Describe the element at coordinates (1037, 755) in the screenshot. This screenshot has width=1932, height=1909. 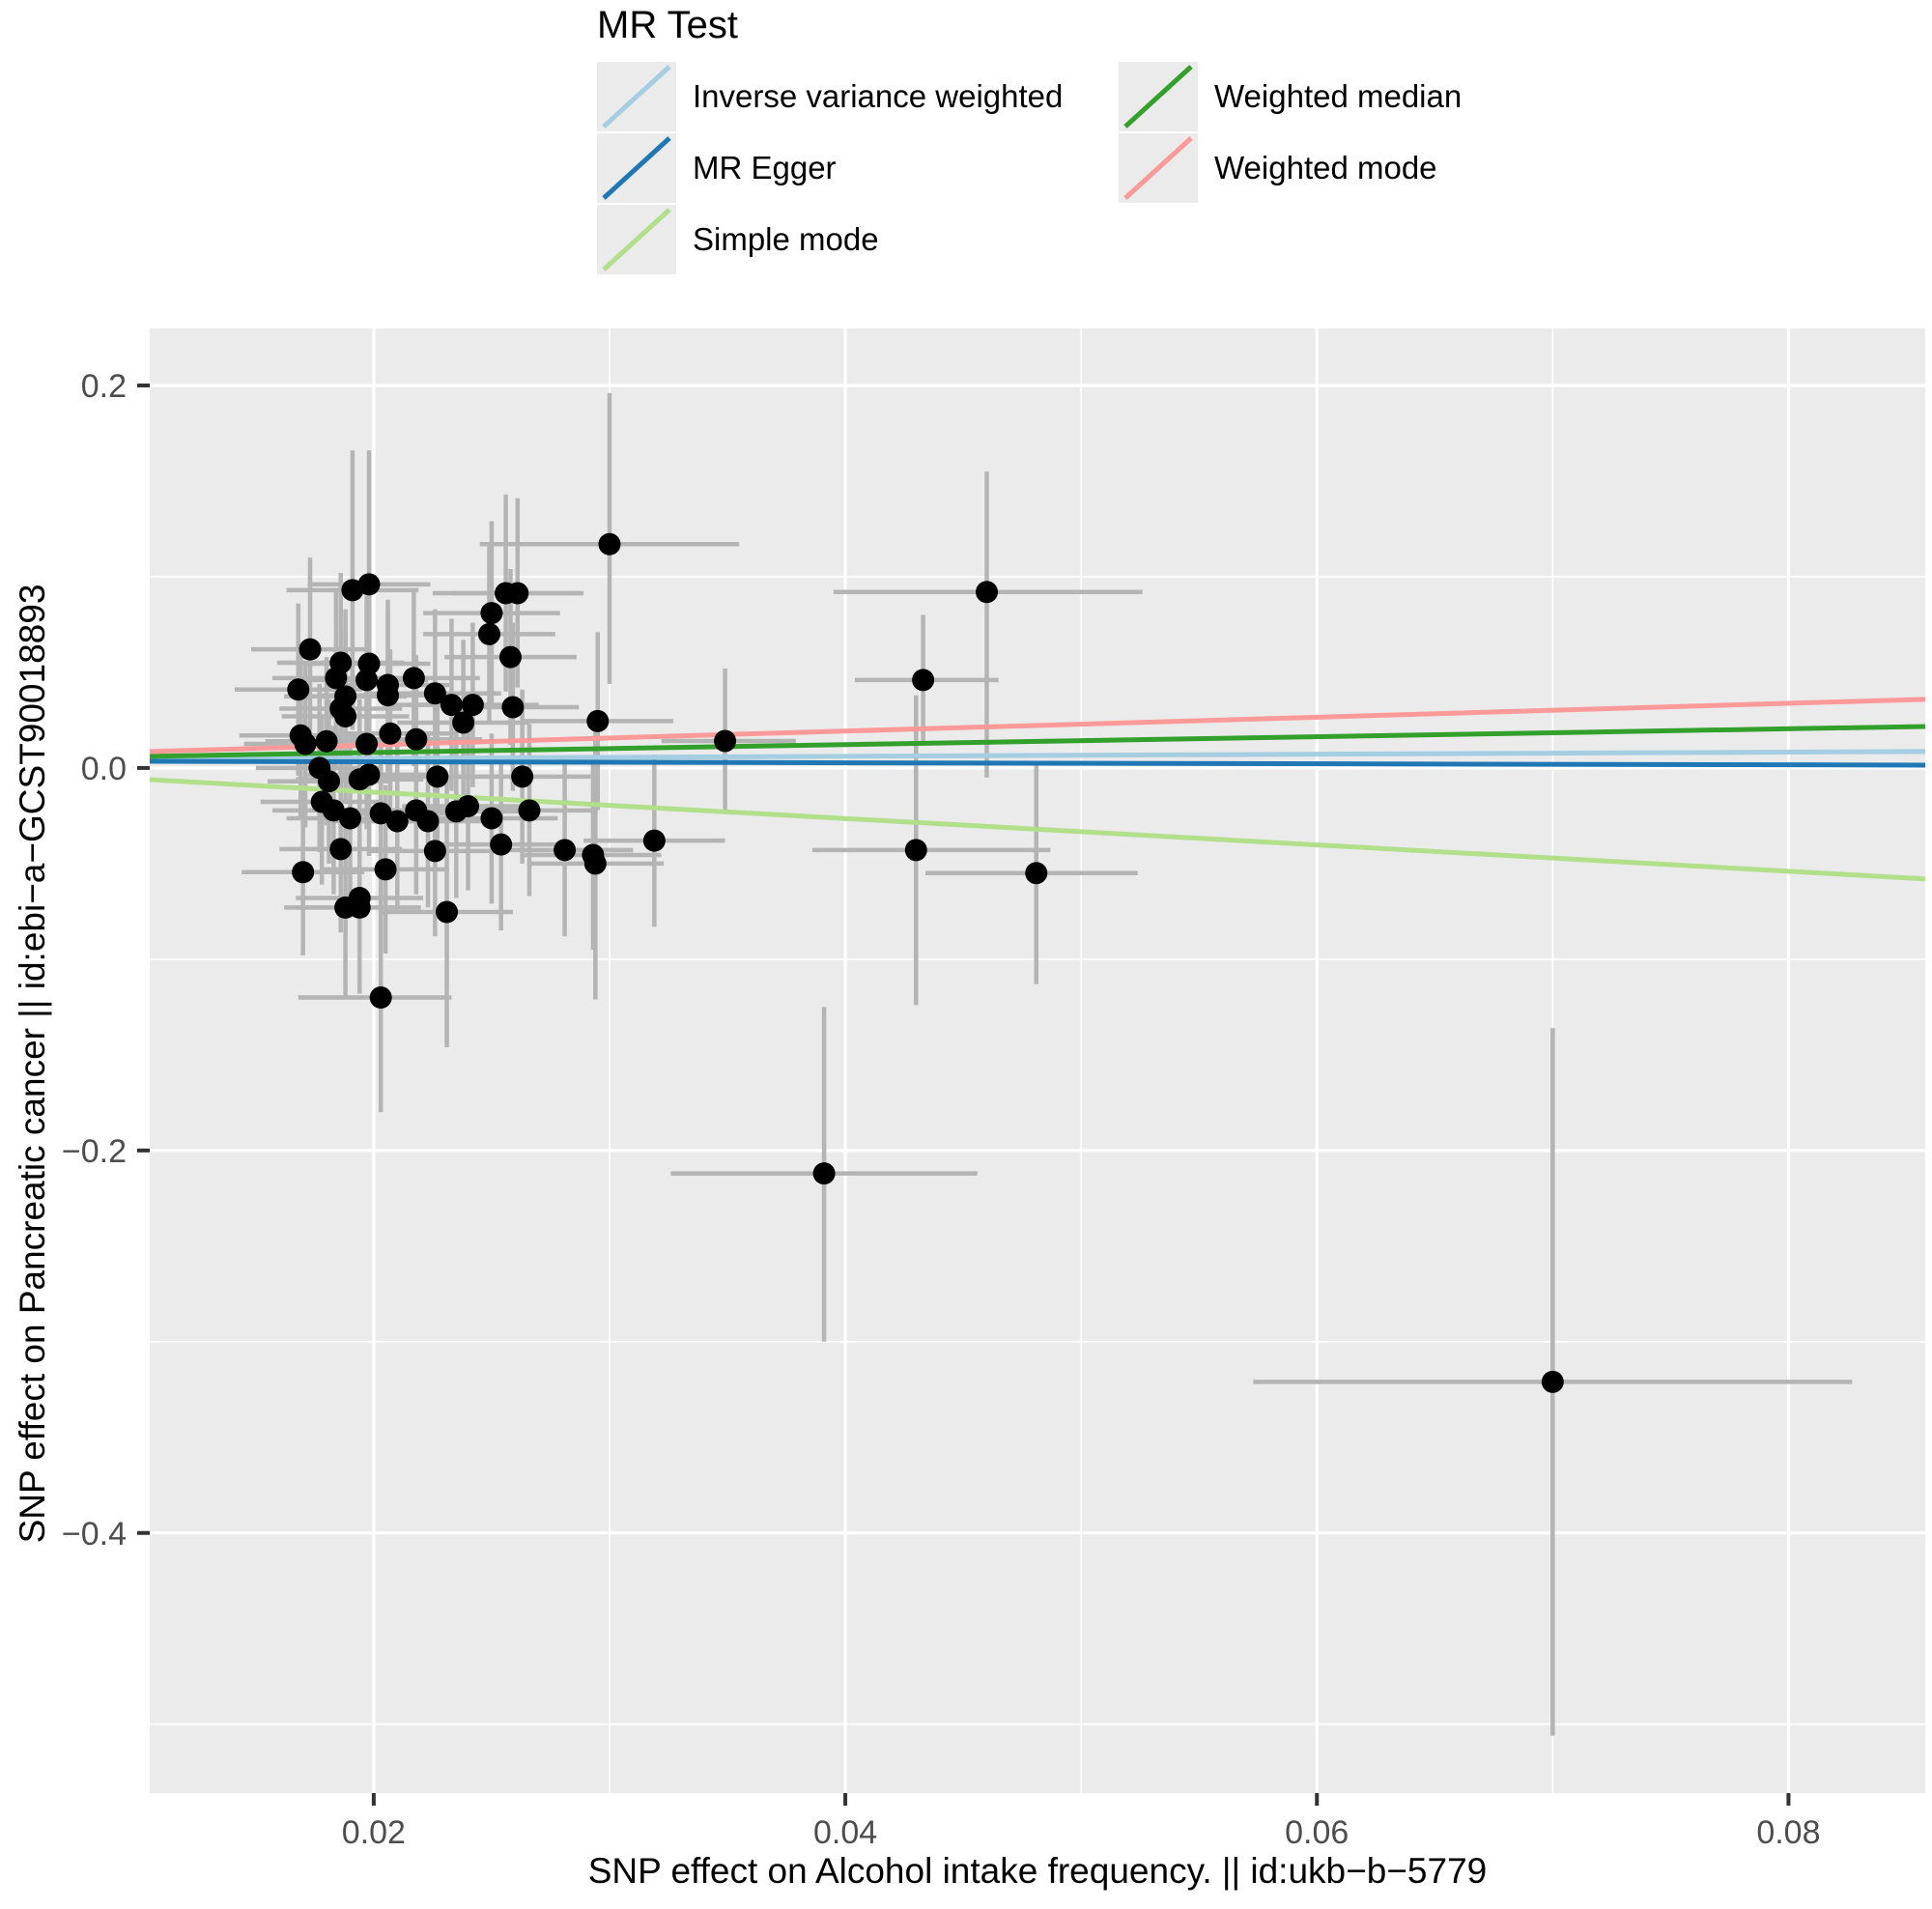
I see `regression-line-inverse-variance-weighted` at that location.